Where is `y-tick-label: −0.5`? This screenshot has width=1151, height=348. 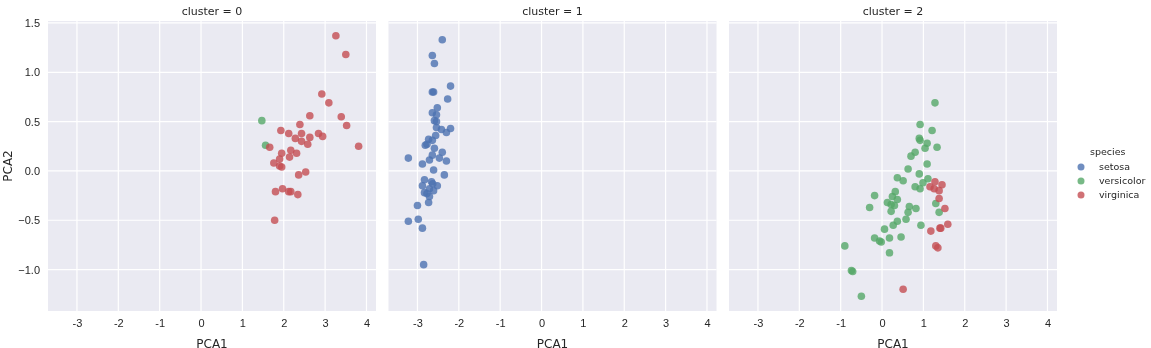
y-tick-label: −0.5 is located at coordinates (29, 220).